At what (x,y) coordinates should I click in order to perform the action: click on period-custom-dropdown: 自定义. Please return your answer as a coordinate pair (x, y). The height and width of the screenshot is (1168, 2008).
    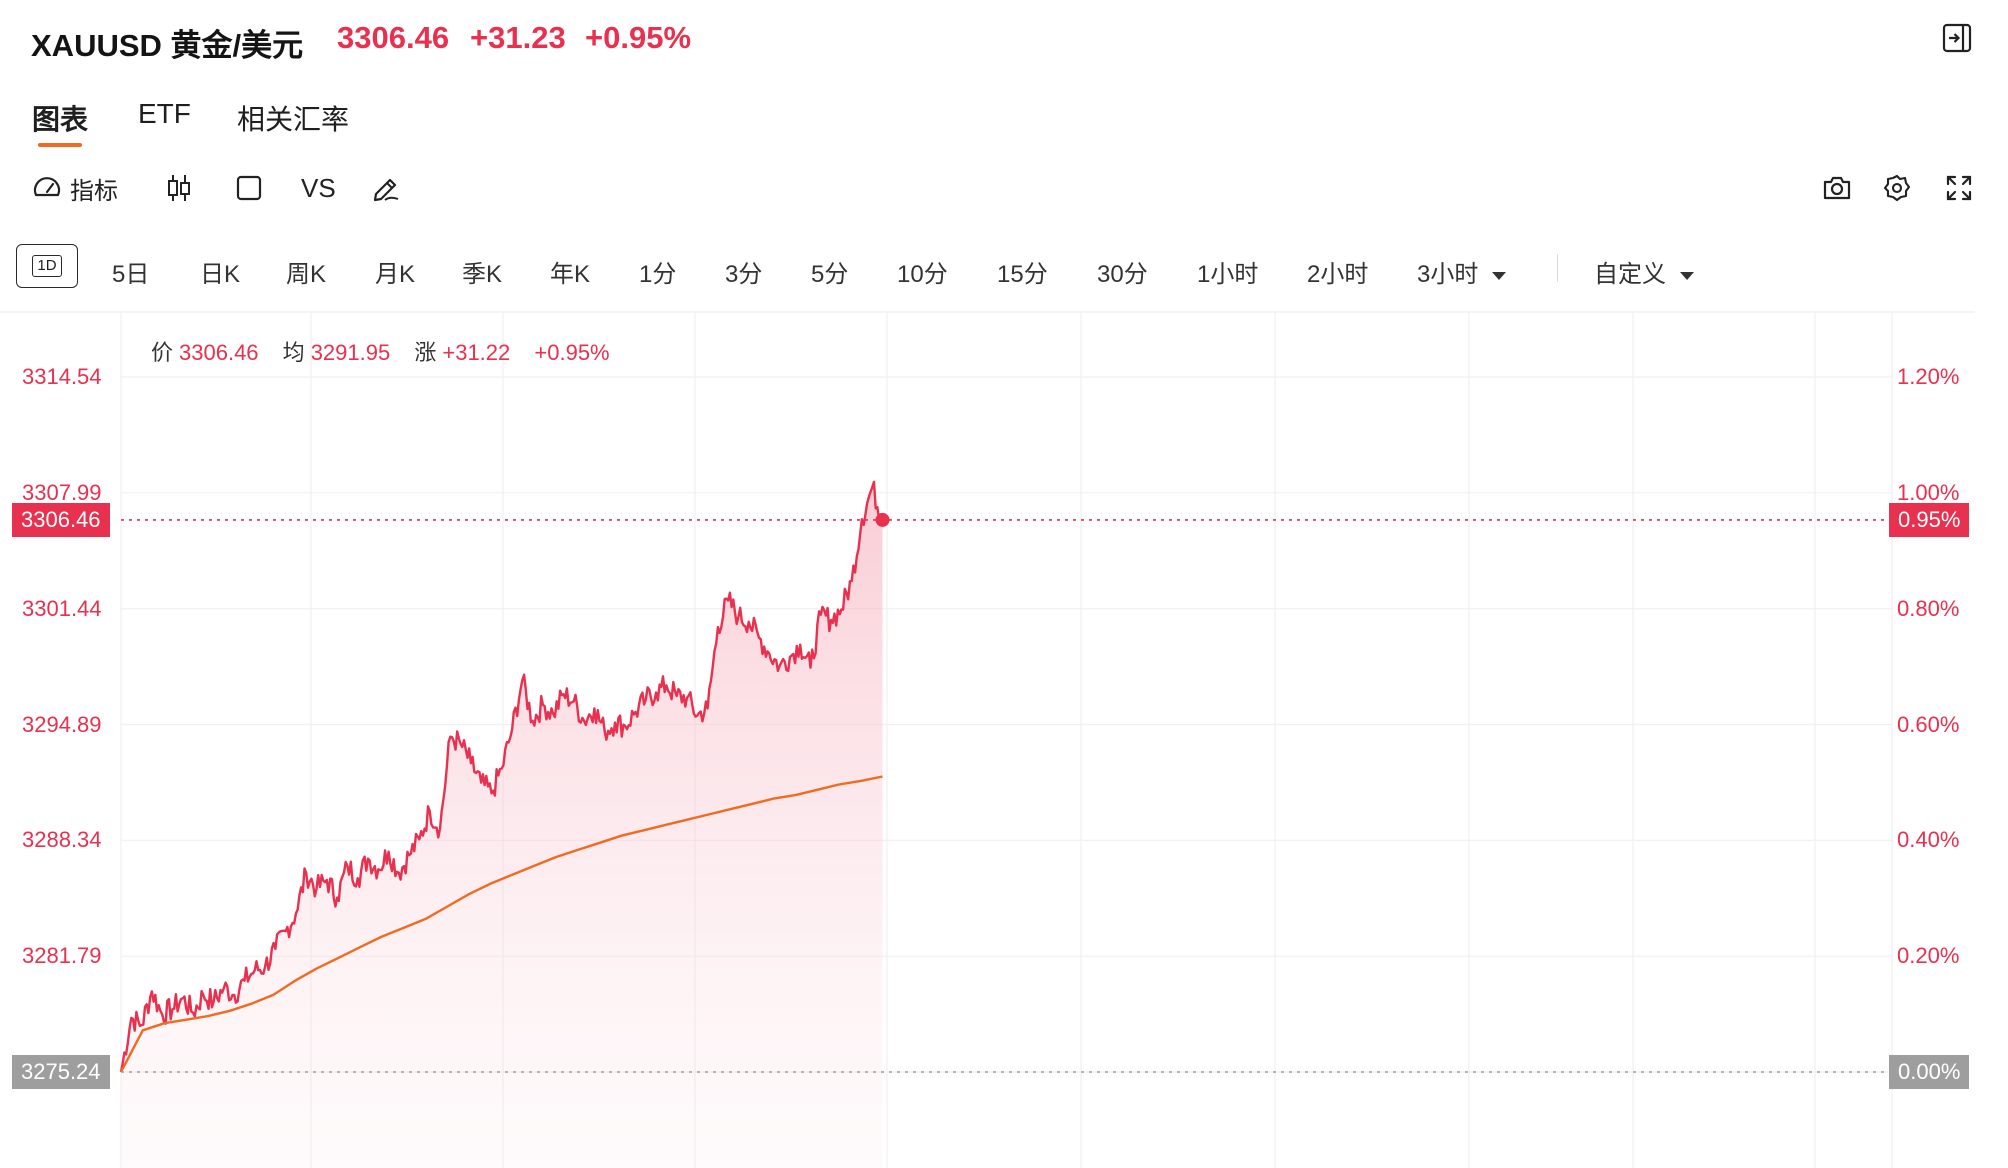
    Looking at the image, I should click on (1644, 271).